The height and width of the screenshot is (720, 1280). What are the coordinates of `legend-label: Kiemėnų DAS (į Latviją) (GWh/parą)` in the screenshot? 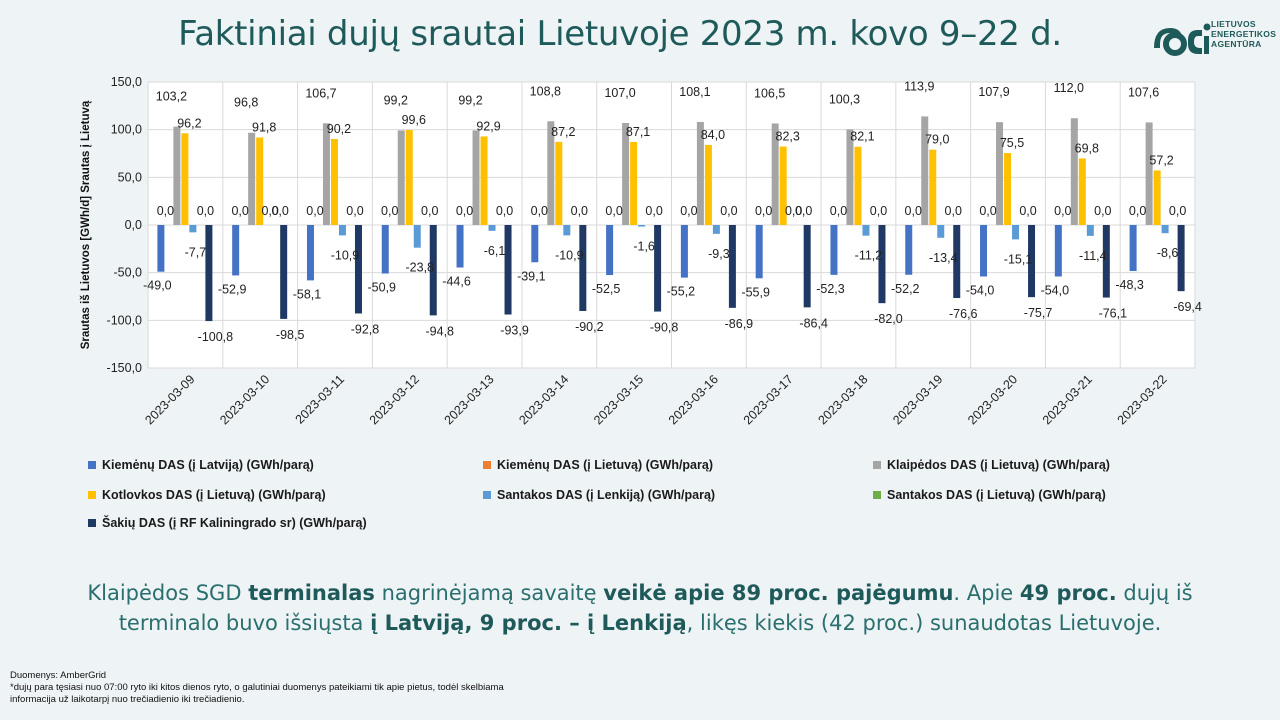 It's located at (208, 465).